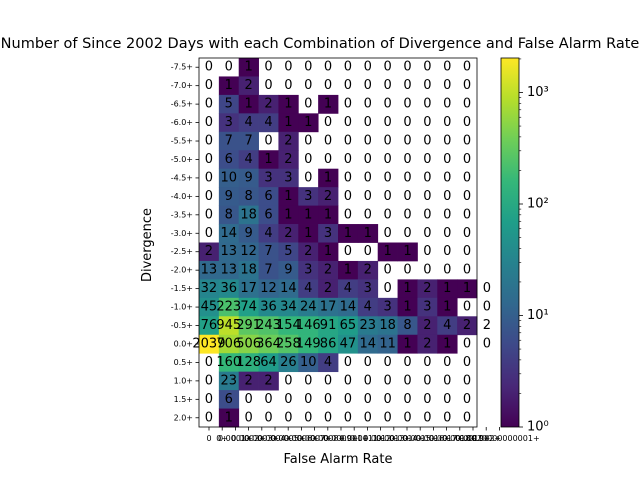  I want to click on y-tick-label: -7.0+, so click(182, 85).